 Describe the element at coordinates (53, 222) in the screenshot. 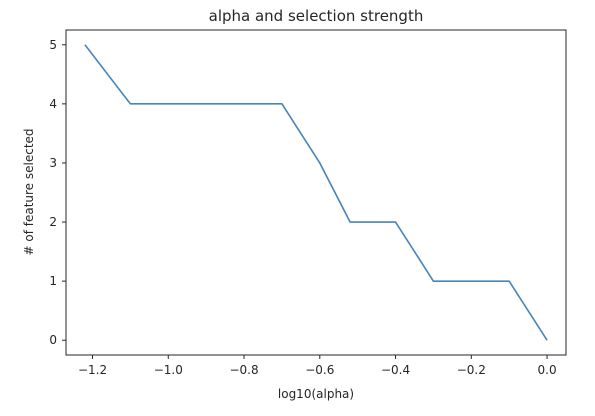

I see `y-tick-label: 2` at that location.